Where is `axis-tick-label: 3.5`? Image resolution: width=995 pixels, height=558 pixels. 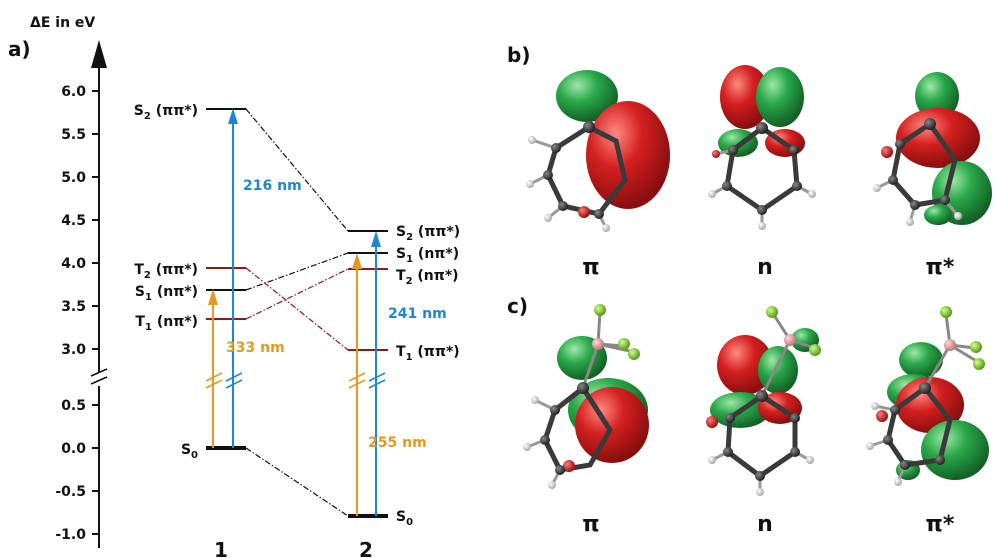 axis-tick-label: 3.5 is located at coordinates (73, 307).